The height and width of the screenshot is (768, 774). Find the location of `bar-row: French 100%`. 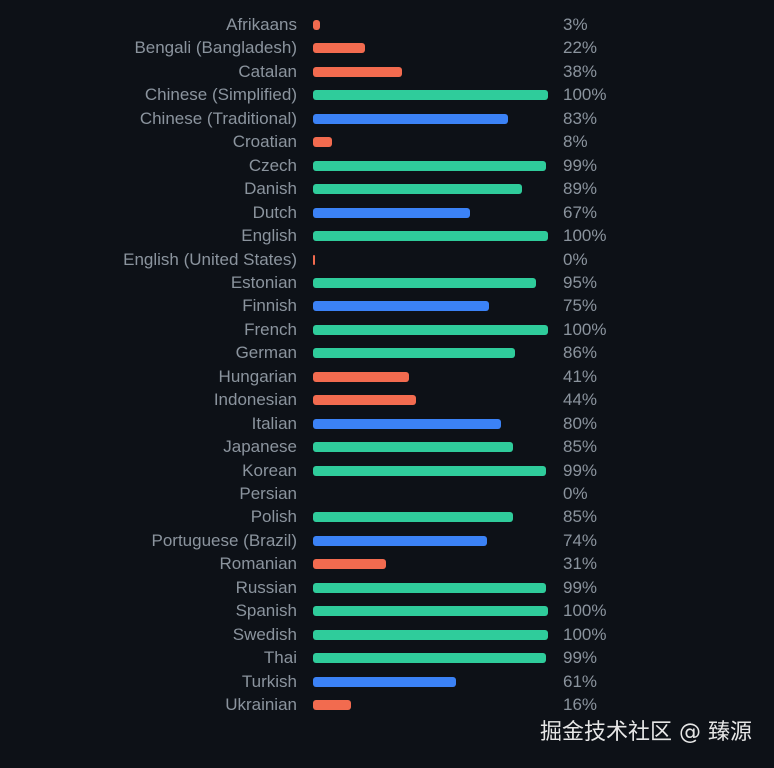

bar-row: French 100% is located at coordinates (387, 330).